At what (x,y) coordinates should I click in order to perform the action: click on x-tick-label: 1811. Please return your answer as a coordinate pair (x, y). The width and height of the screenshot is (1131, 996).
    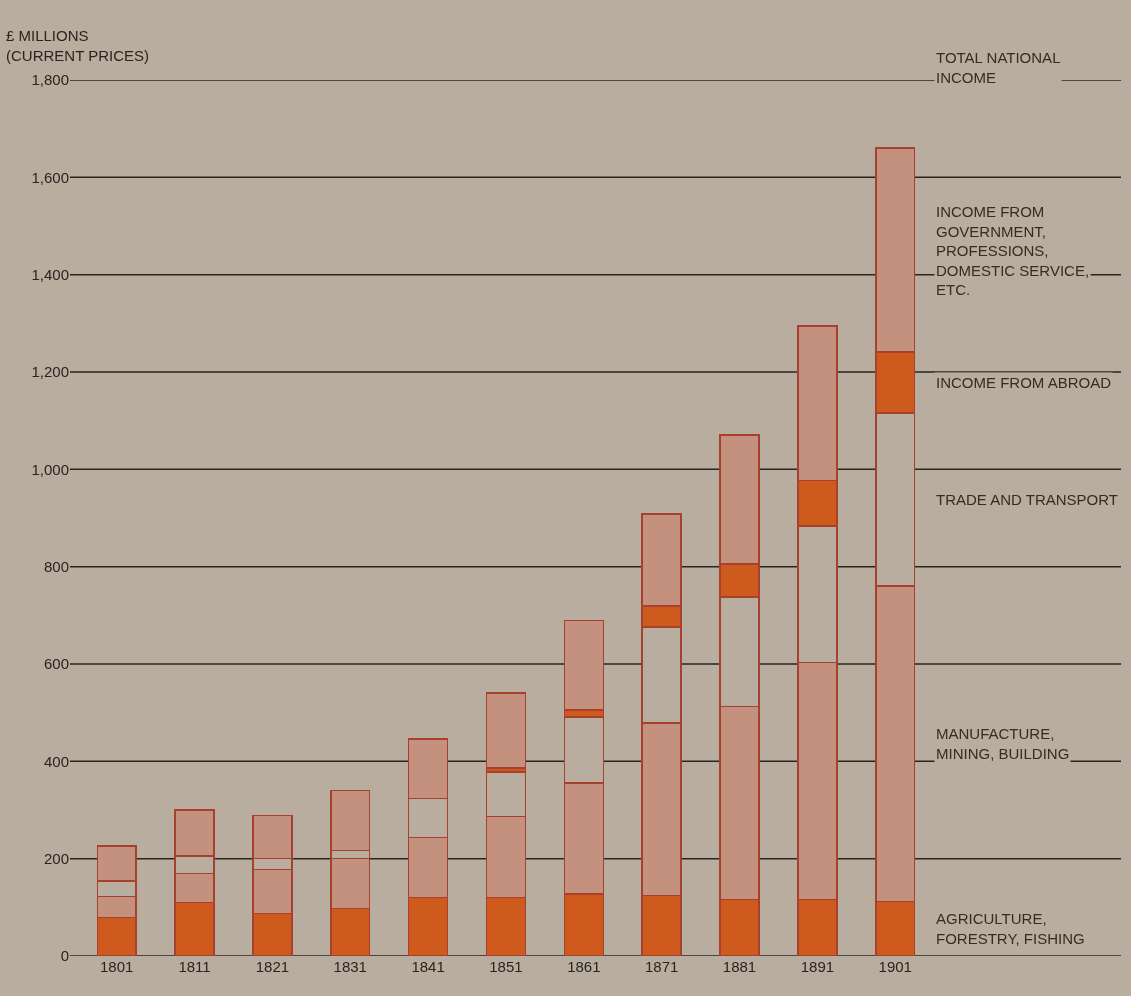
    Looking at the image, I should click on (194, 966).